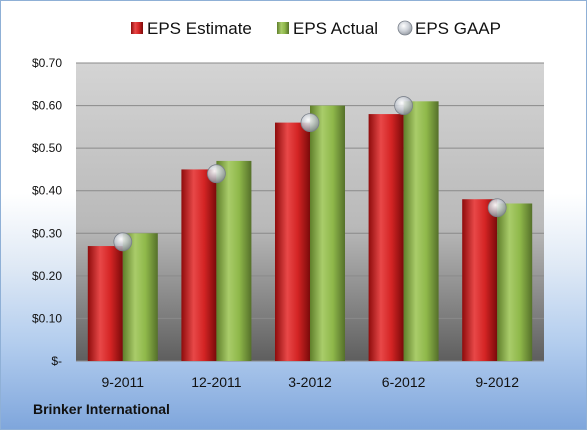 This screenshot has height=431, width=587. I want to click on y-tick-label: $0.20, so click(47, 276).